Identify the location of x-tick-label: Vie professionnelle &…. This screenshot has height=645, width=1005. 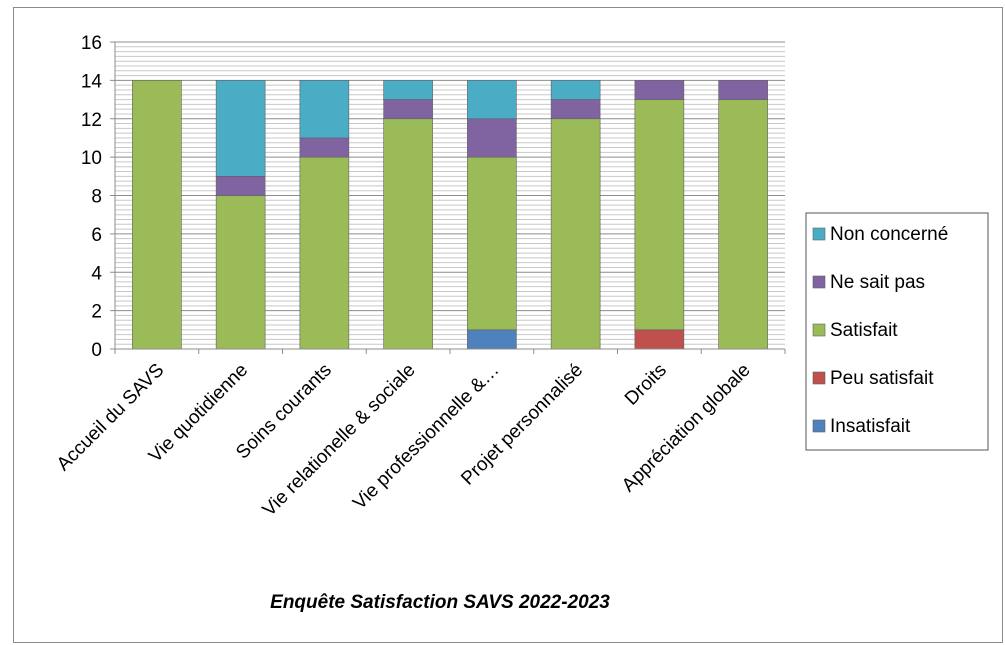
(426, 437).